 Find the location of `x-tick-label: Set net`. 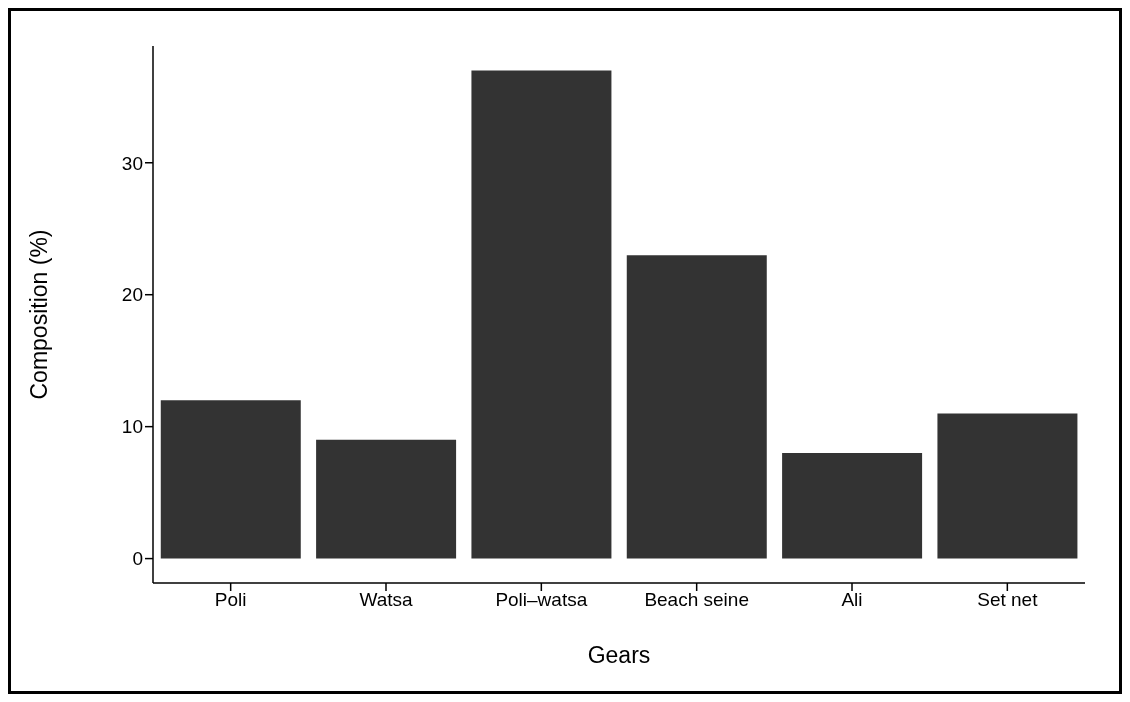

x-tick-label: Set net is located at coordinates (1008, 600).